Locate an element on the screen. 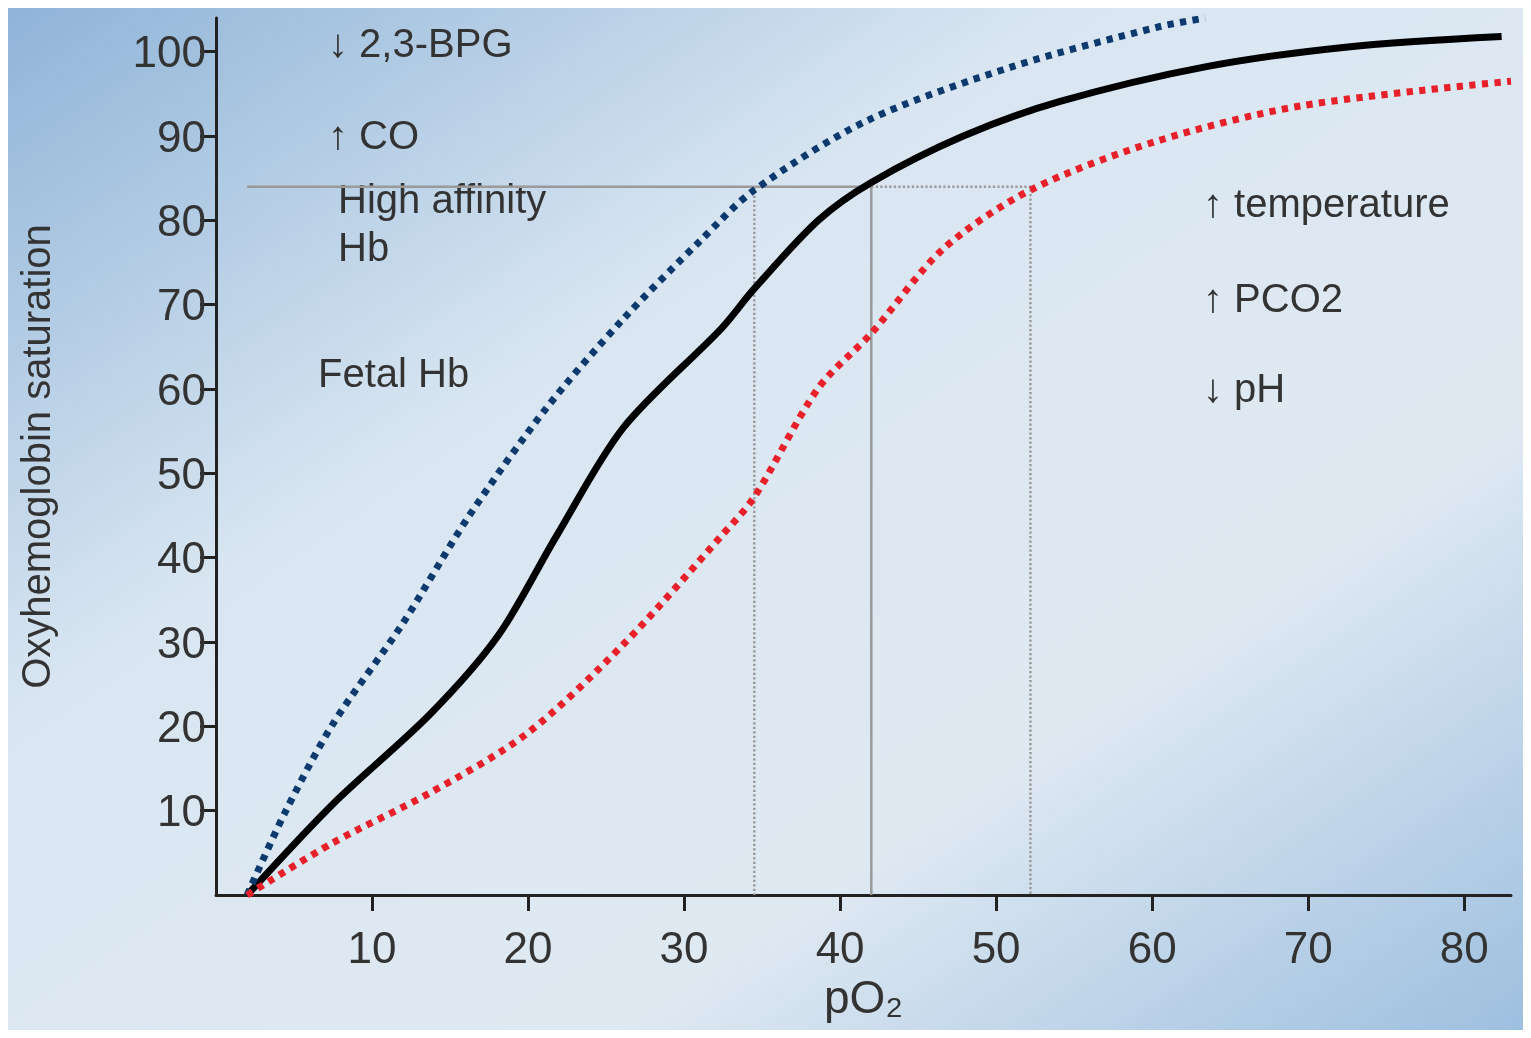 The image size is (1531, 1038). x-tick-label: 80 is located at coordinates (1464, 947).